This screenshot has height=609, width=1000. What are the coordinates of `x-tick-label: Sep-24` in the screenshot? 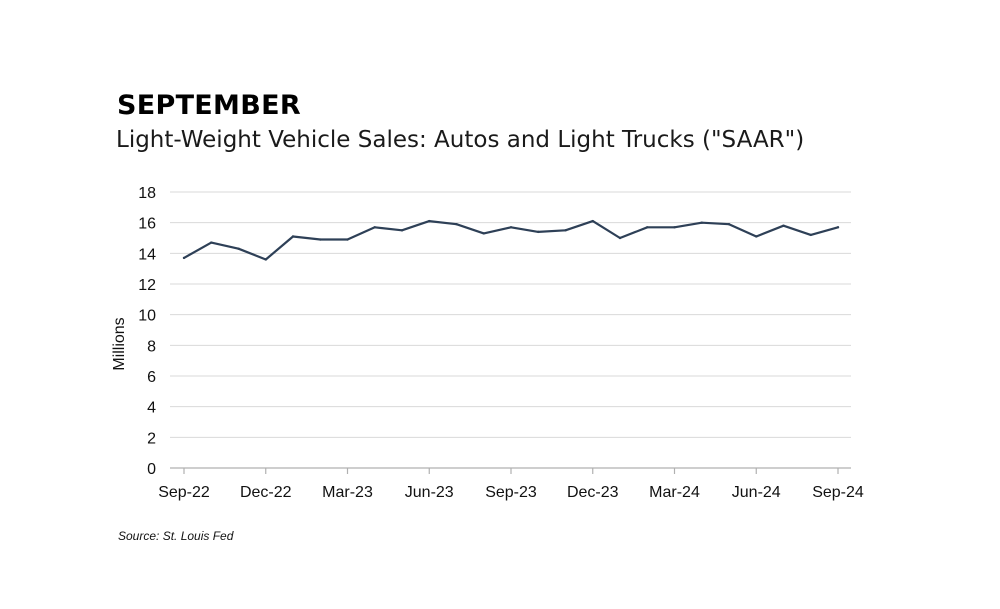 It's located at (838, 492).